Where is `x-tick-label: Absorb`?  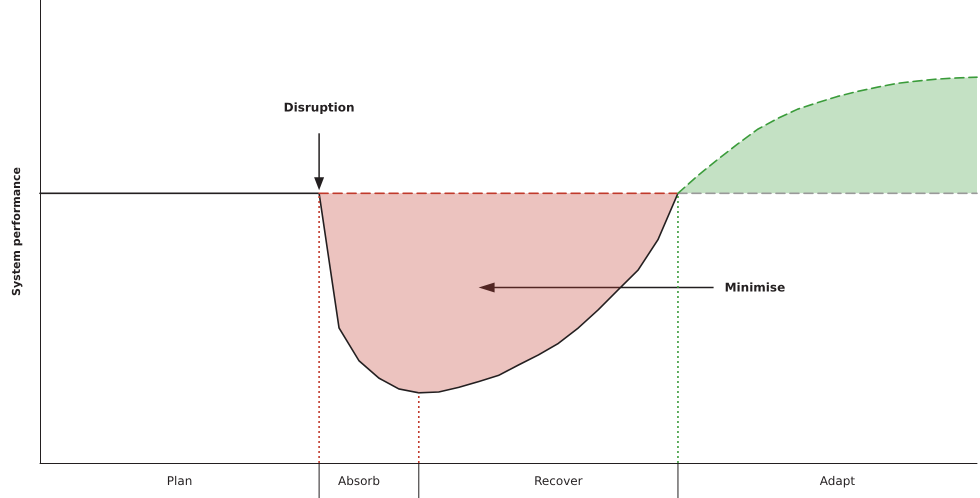 x-tick-label: Absorb is located at coordinates (359, 481).